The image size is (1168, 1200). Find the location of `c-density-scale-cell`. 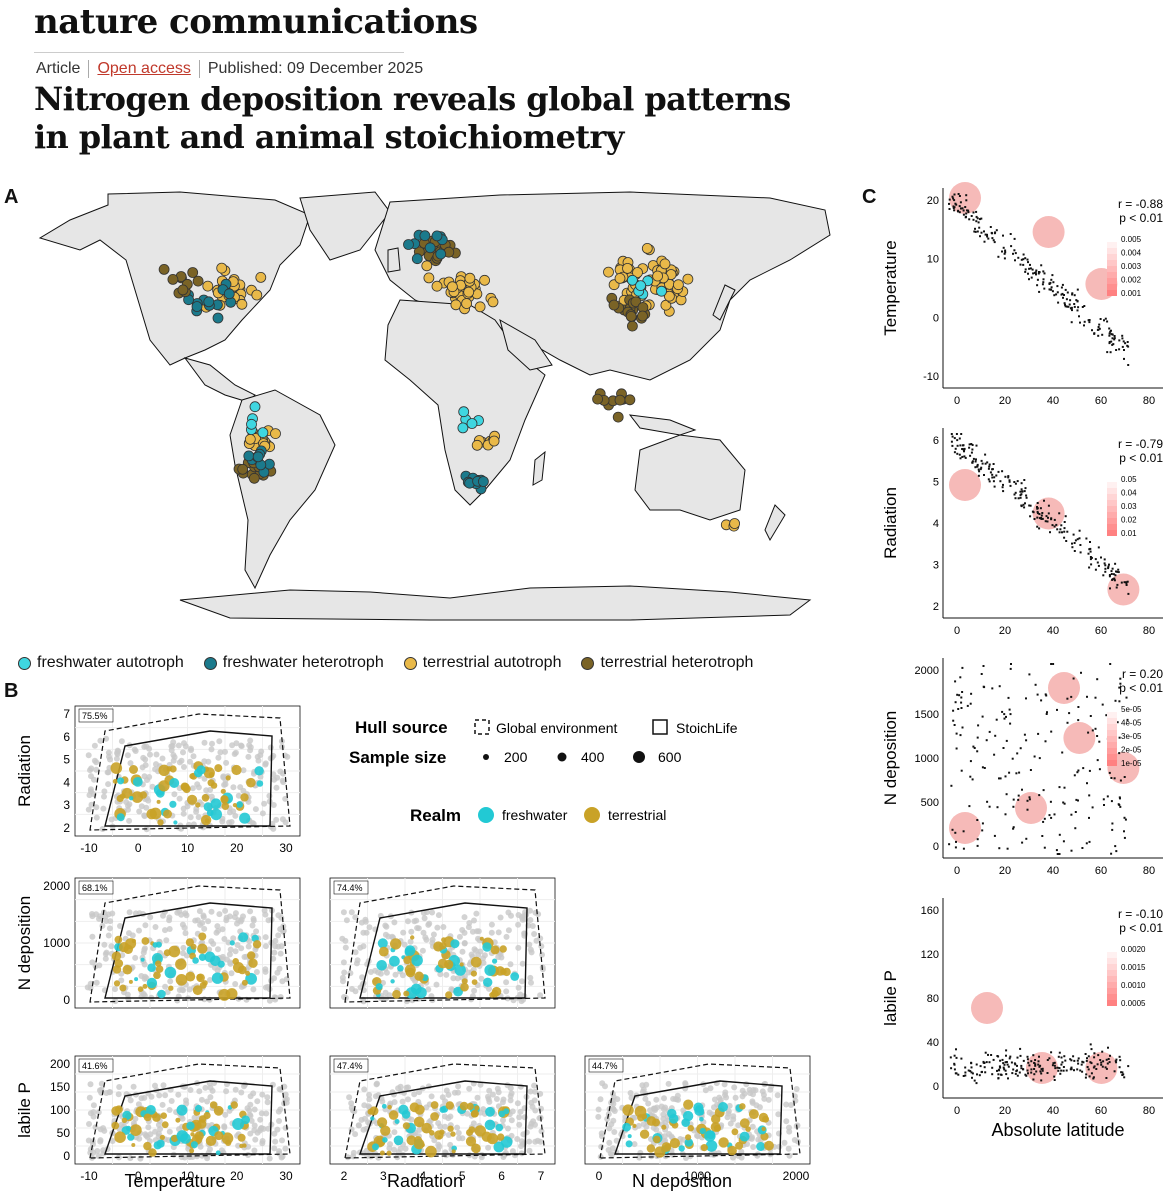

c-density-scale-cell is located at coordinates (1112, 293).